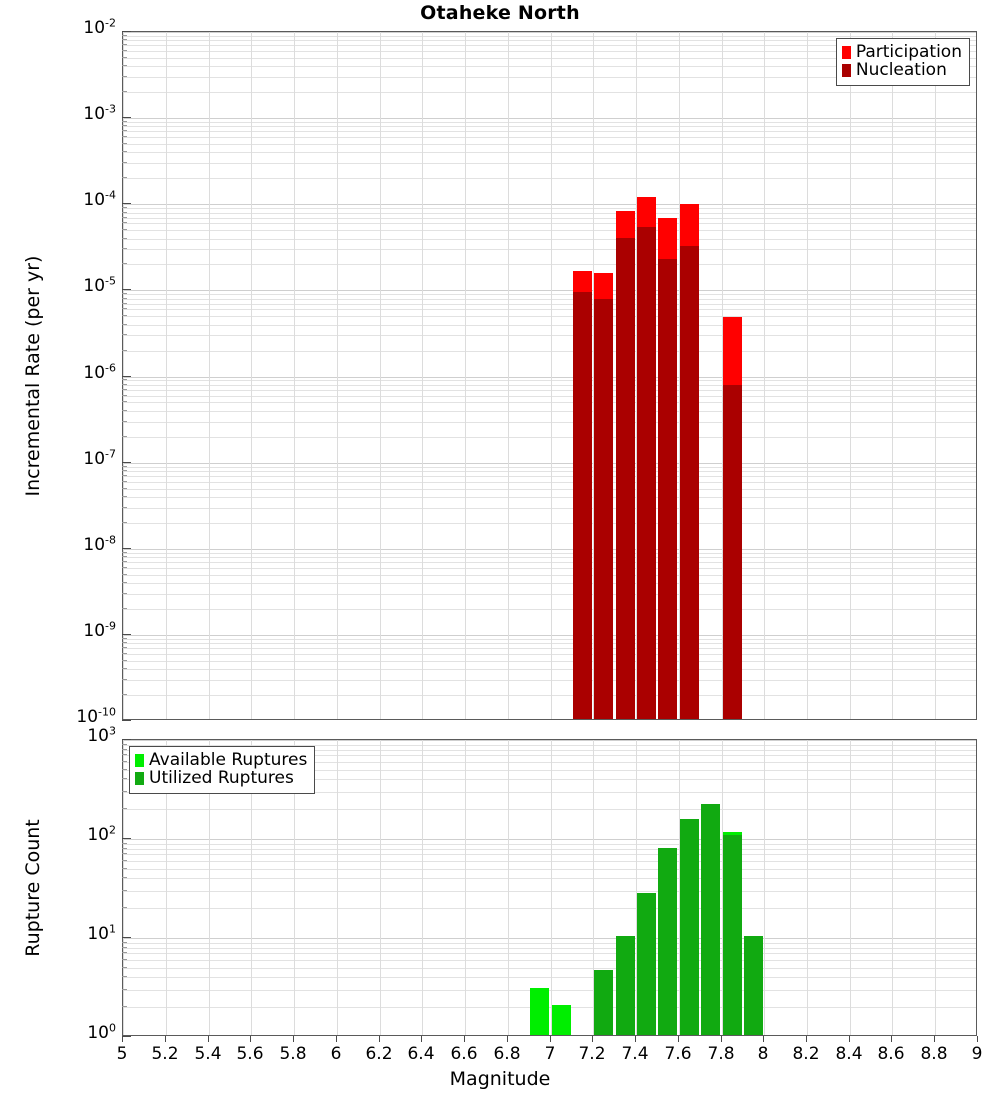 The image size is (1000, 1100). I want to click on x-axis-title: Magnitude, so click(500, 1079).